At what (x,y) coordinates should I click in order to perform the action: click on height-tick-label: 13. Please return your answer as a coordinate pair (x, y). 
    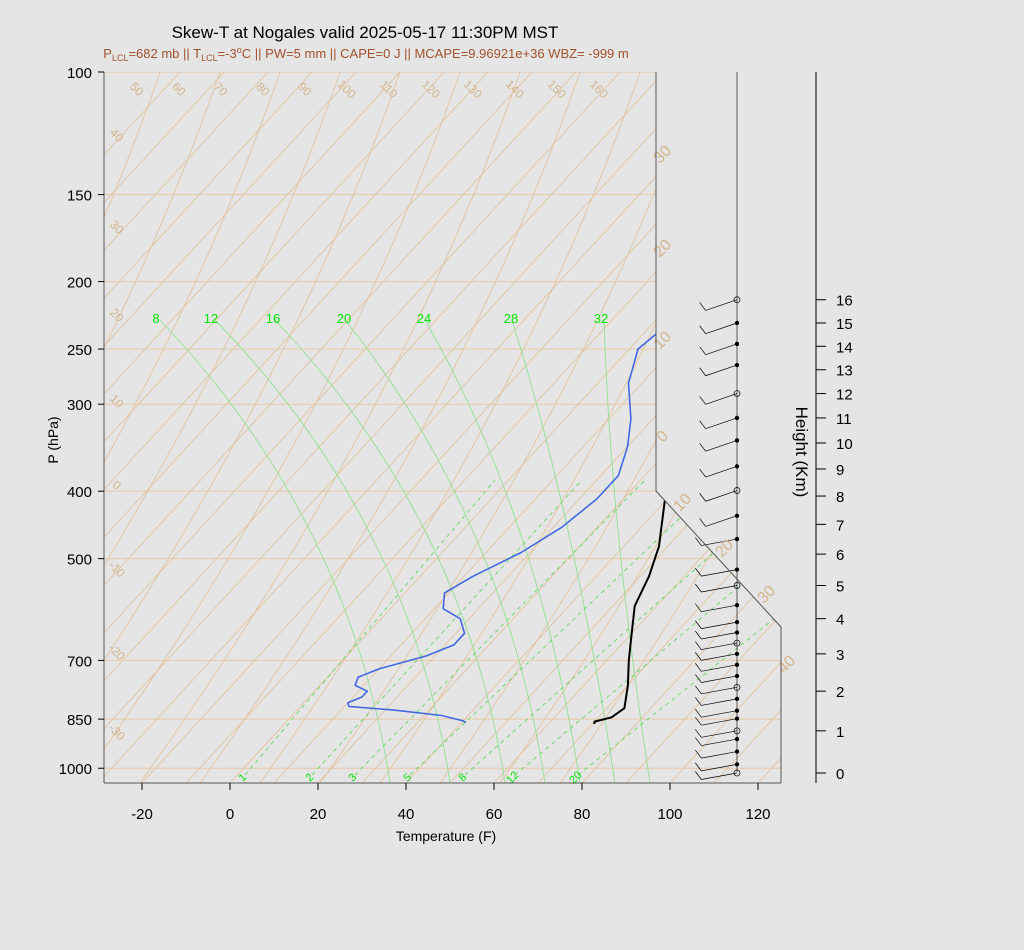
    Looking at the image, I should click on (844, 371).